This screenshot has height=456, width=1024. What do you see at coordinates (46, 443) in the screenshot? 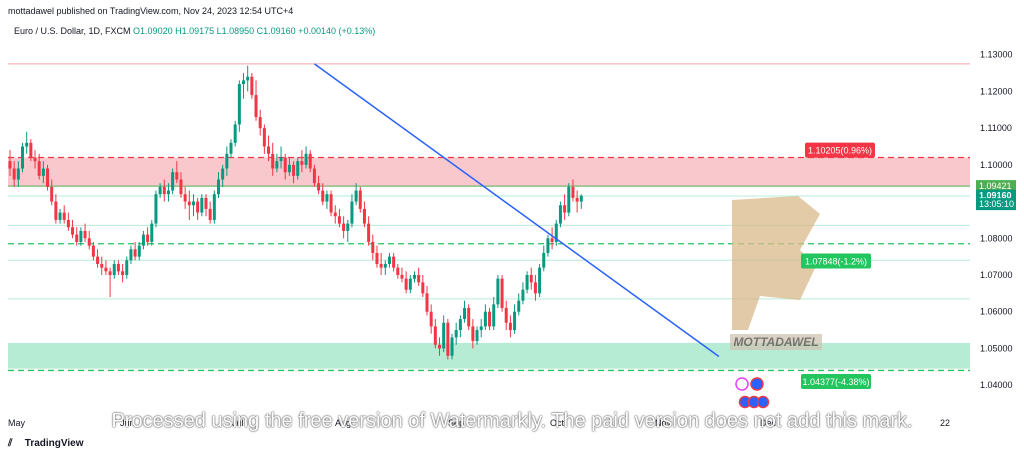
I see `tradingview-footer: ⫽ TradingView` at bounding box center [46, 443].